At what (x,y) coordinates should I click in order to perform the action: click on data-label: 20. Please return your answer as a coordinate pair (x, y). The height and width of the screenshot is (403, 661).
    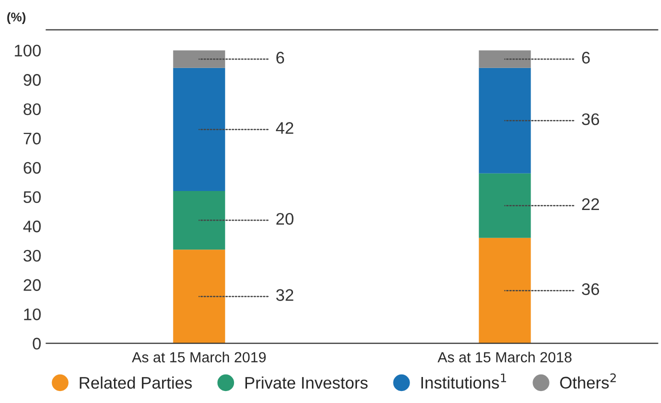
    Looking at the image, I should click on (285, 218).